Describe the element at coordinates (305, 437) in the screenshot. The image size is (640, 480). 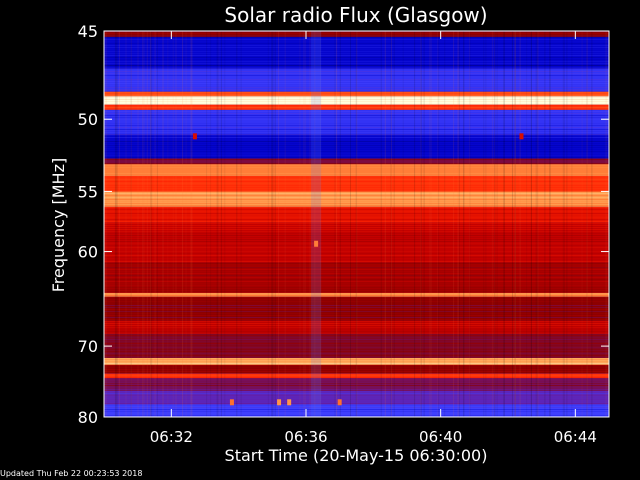
I see `x-tick-label-1: 06:36` at that location.